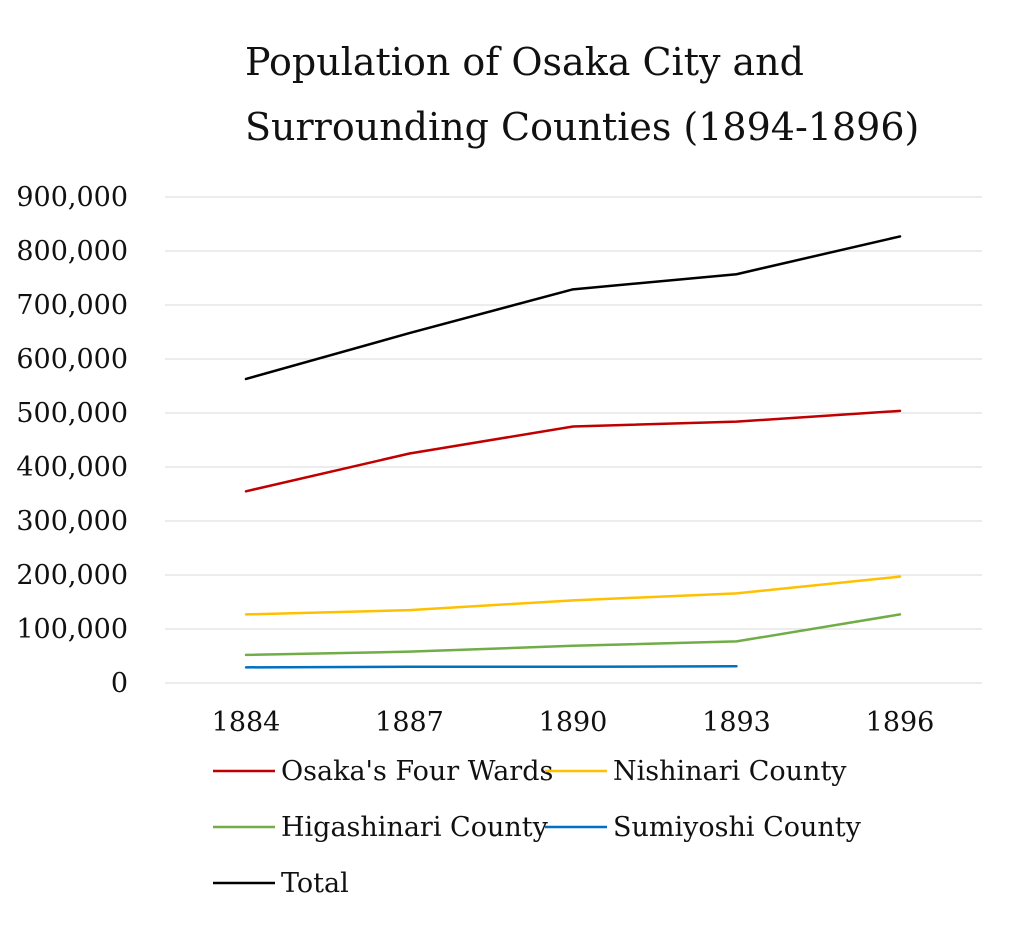 Image resolution: width=1024 pixels, height=930 pixels. What do you see at coordinates (315, 883) in the screenshot?
I see `legend-label: Total` at bounding box center [315, 883].